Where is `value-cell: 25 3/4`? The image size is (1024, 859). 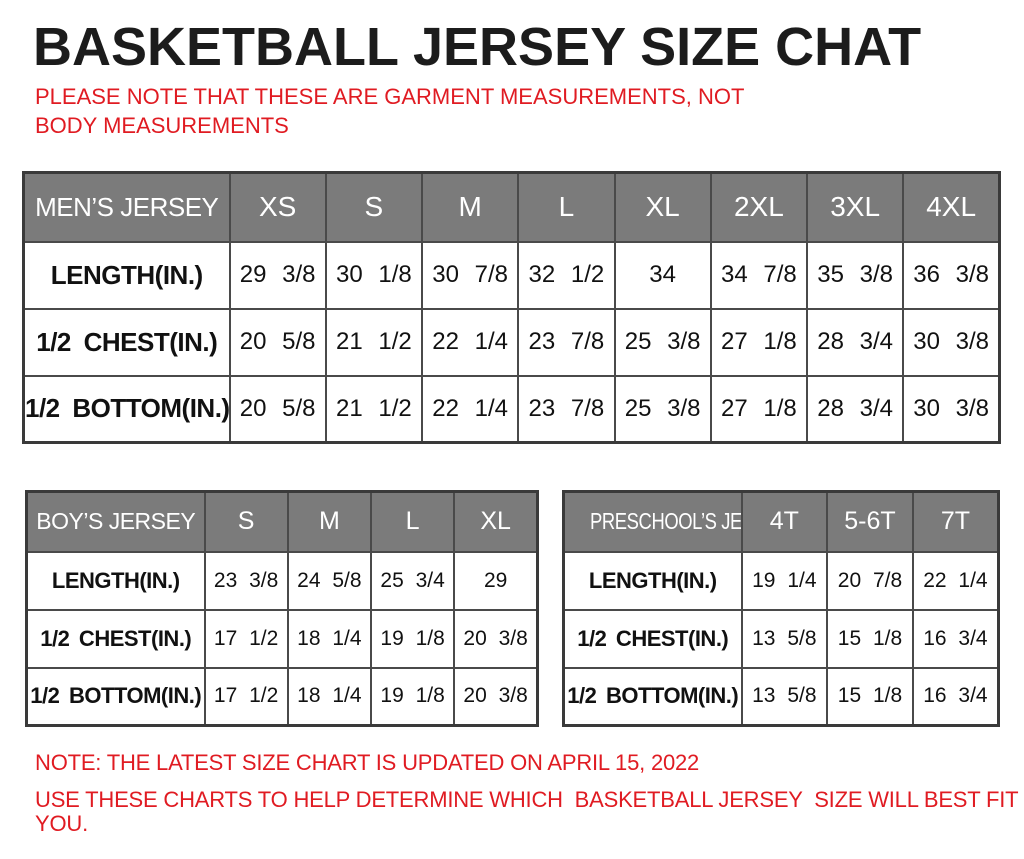
value-cell: 25 3/4 is located at coordinates (412, 580).